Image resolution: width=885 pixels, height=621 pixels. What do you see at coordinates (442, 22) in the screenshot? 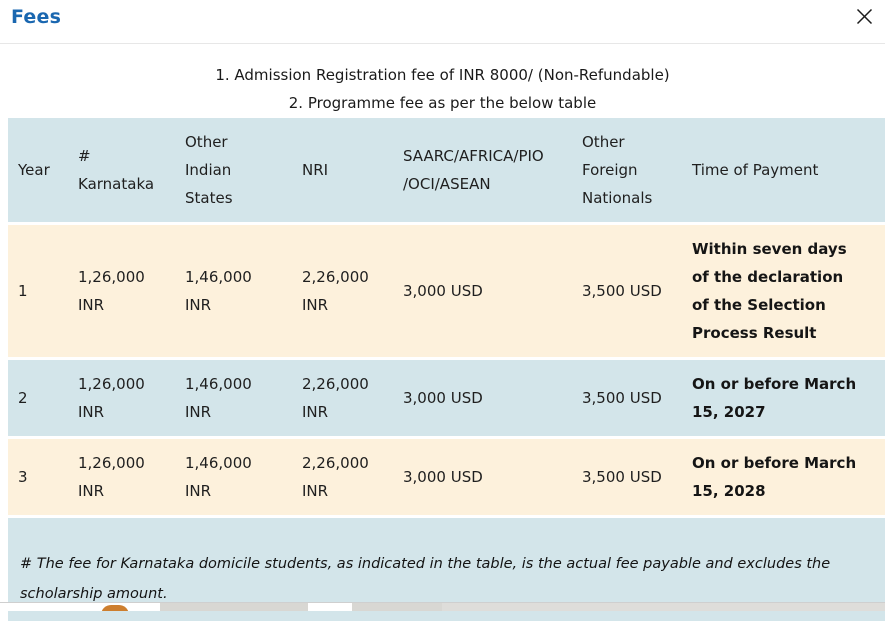
I see `dialog-header: Fees` at bounding box center [442, 22].